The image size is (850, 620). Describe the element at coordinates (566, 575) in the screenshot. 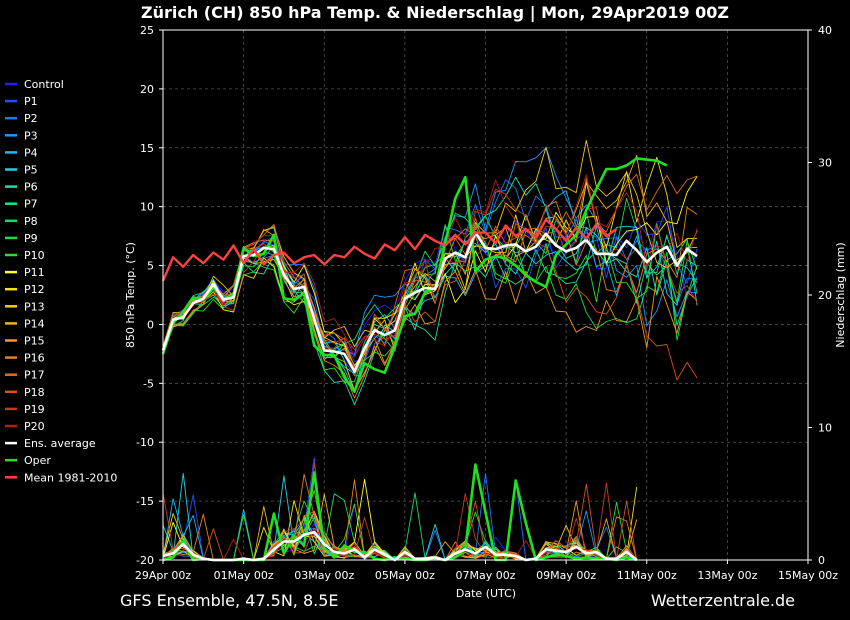

I see `x-tick-label: 09May 00z` at that location.